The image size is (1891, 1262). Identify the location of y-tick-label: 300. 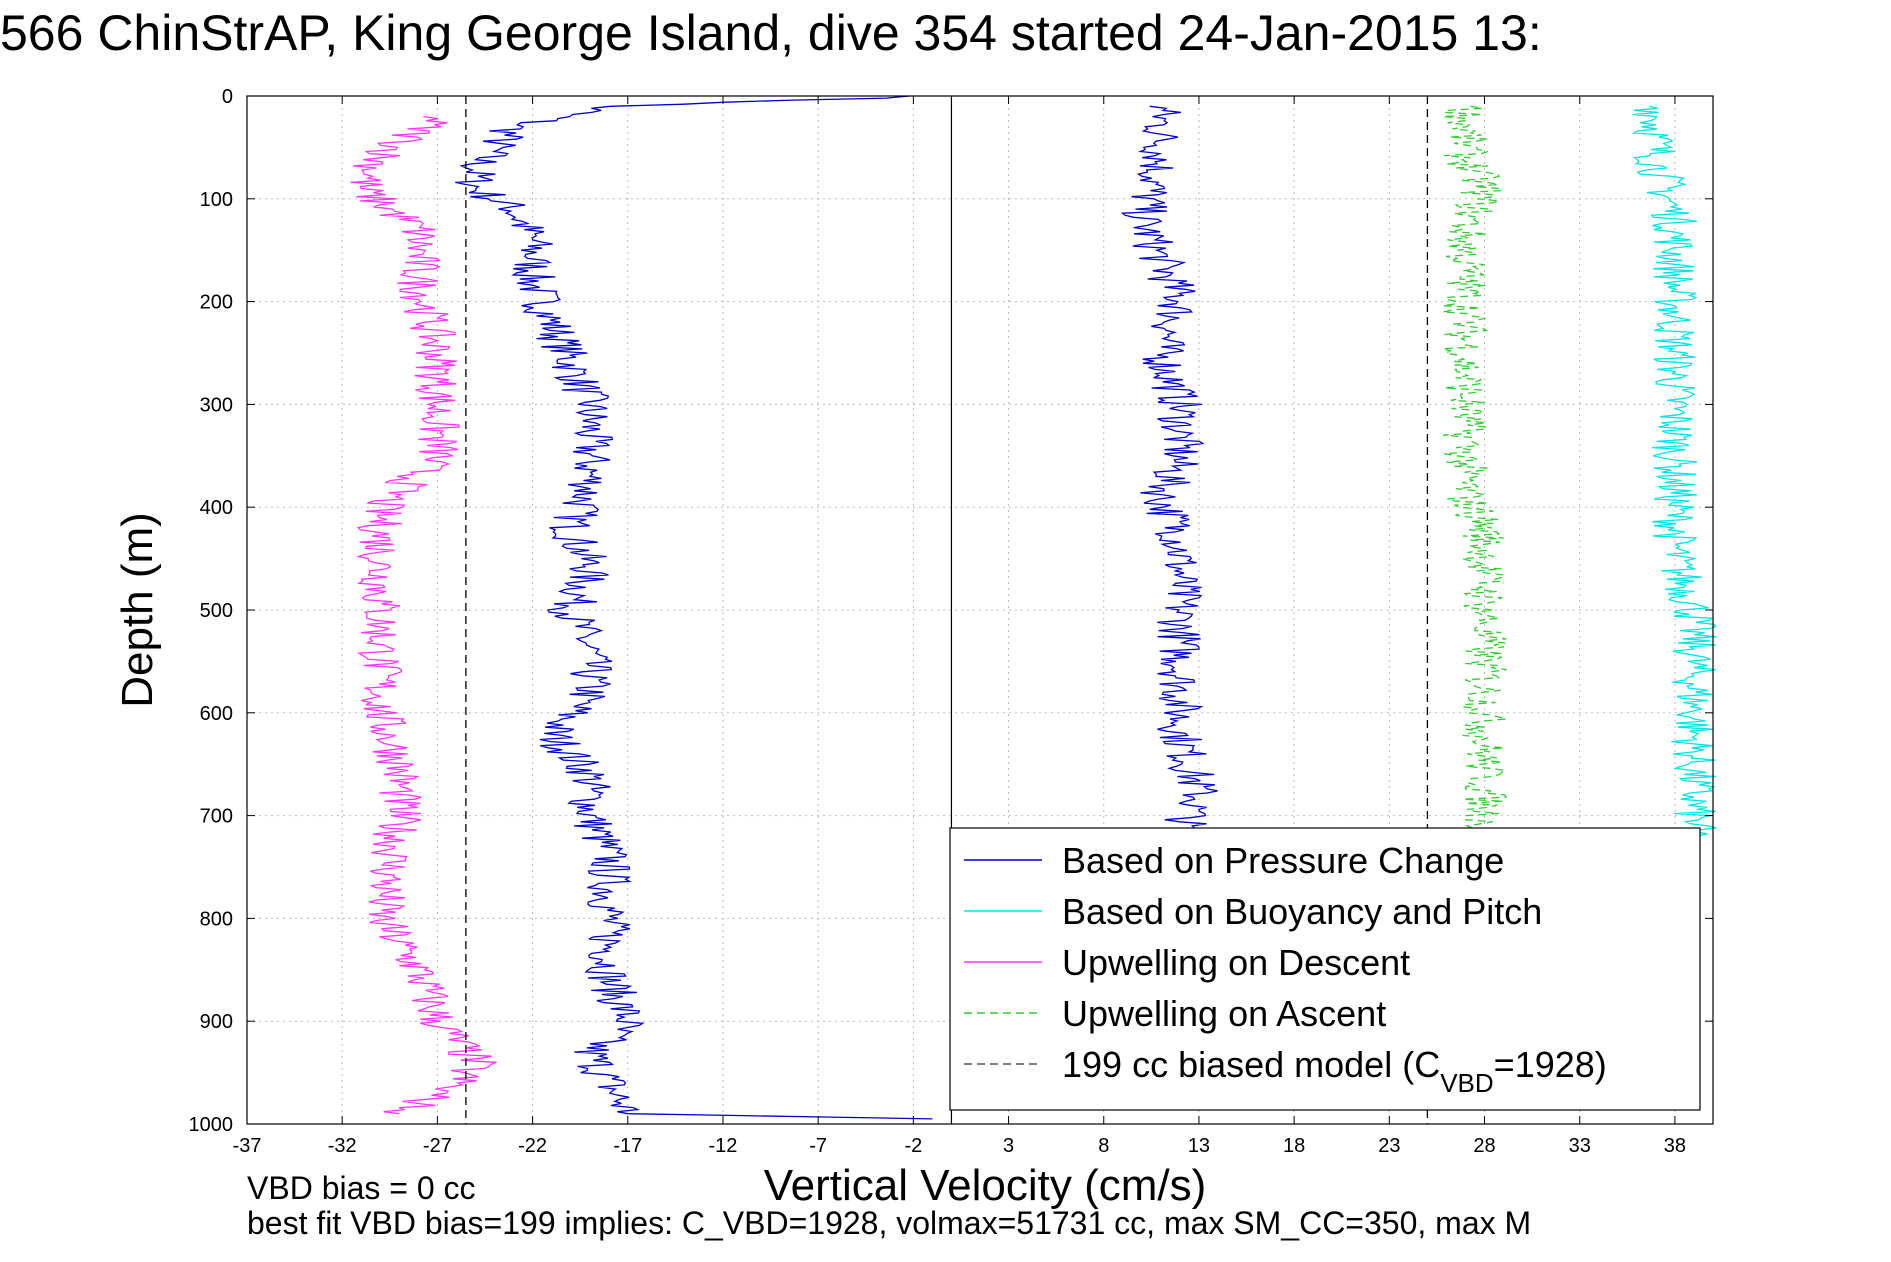
(216, 405).